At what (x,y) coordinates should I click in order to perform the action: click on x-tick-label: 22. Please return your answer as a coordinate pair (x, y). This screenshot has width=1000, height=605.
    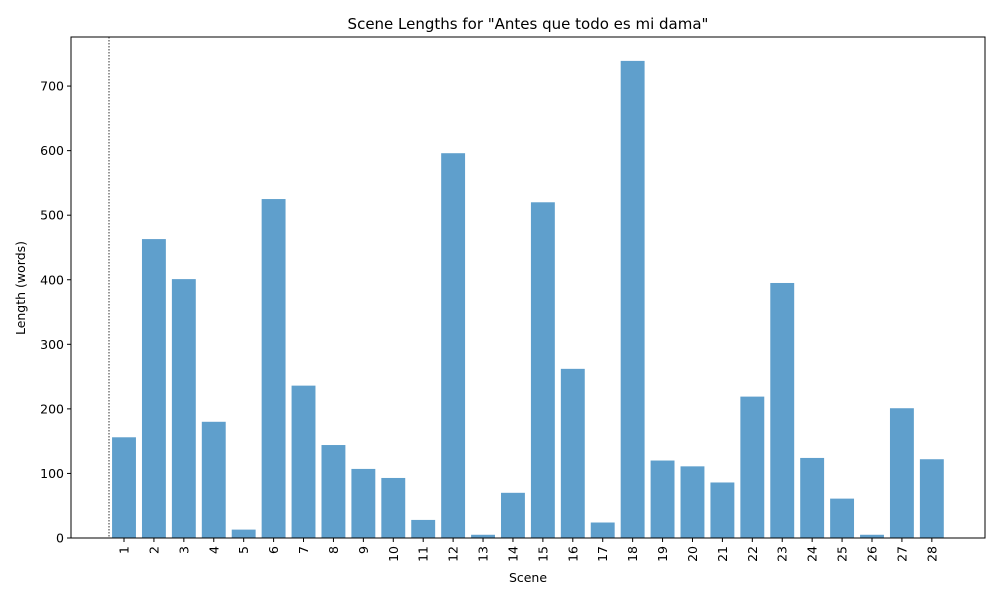
    Looking at the image, I should click on (752, 554).